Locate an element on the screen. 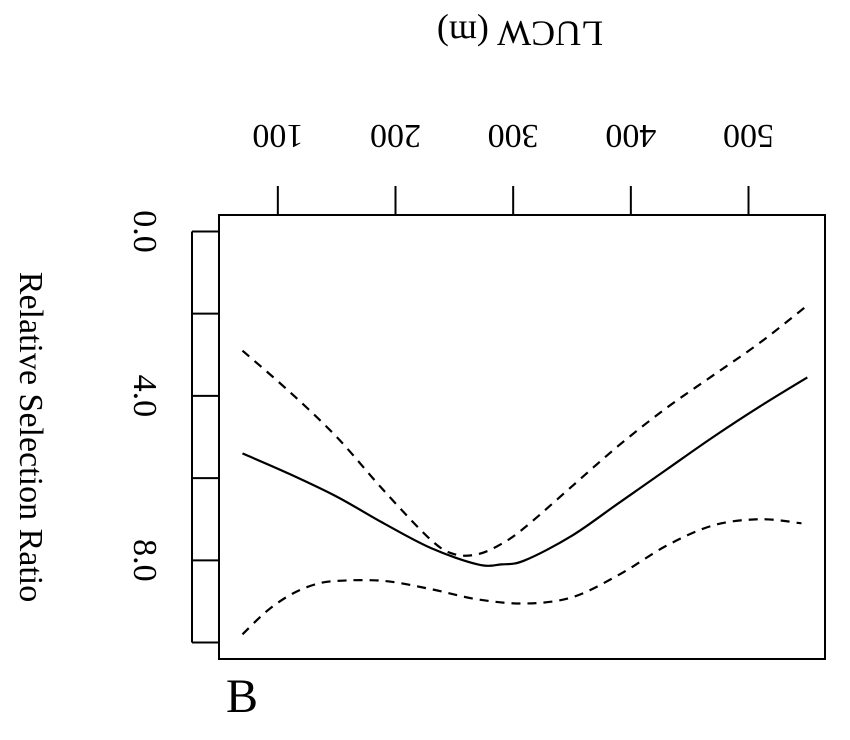 This screenshot has height=740, width=850. x-tick-label: 300 is located at coordinates (513, 135).